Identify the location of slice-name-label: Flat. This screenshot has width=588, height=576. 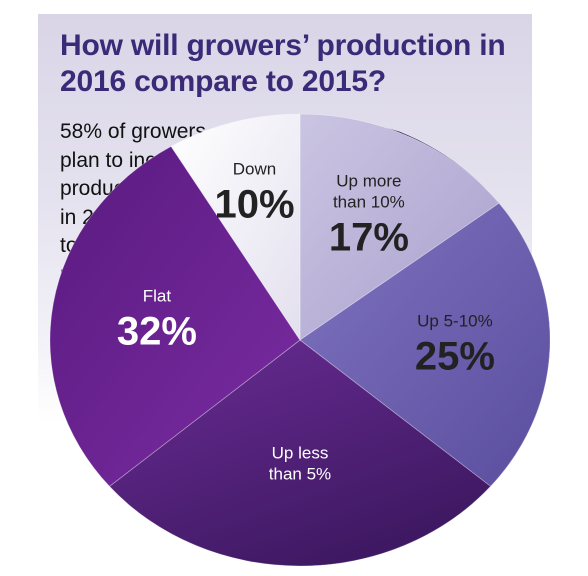
(157, 295).